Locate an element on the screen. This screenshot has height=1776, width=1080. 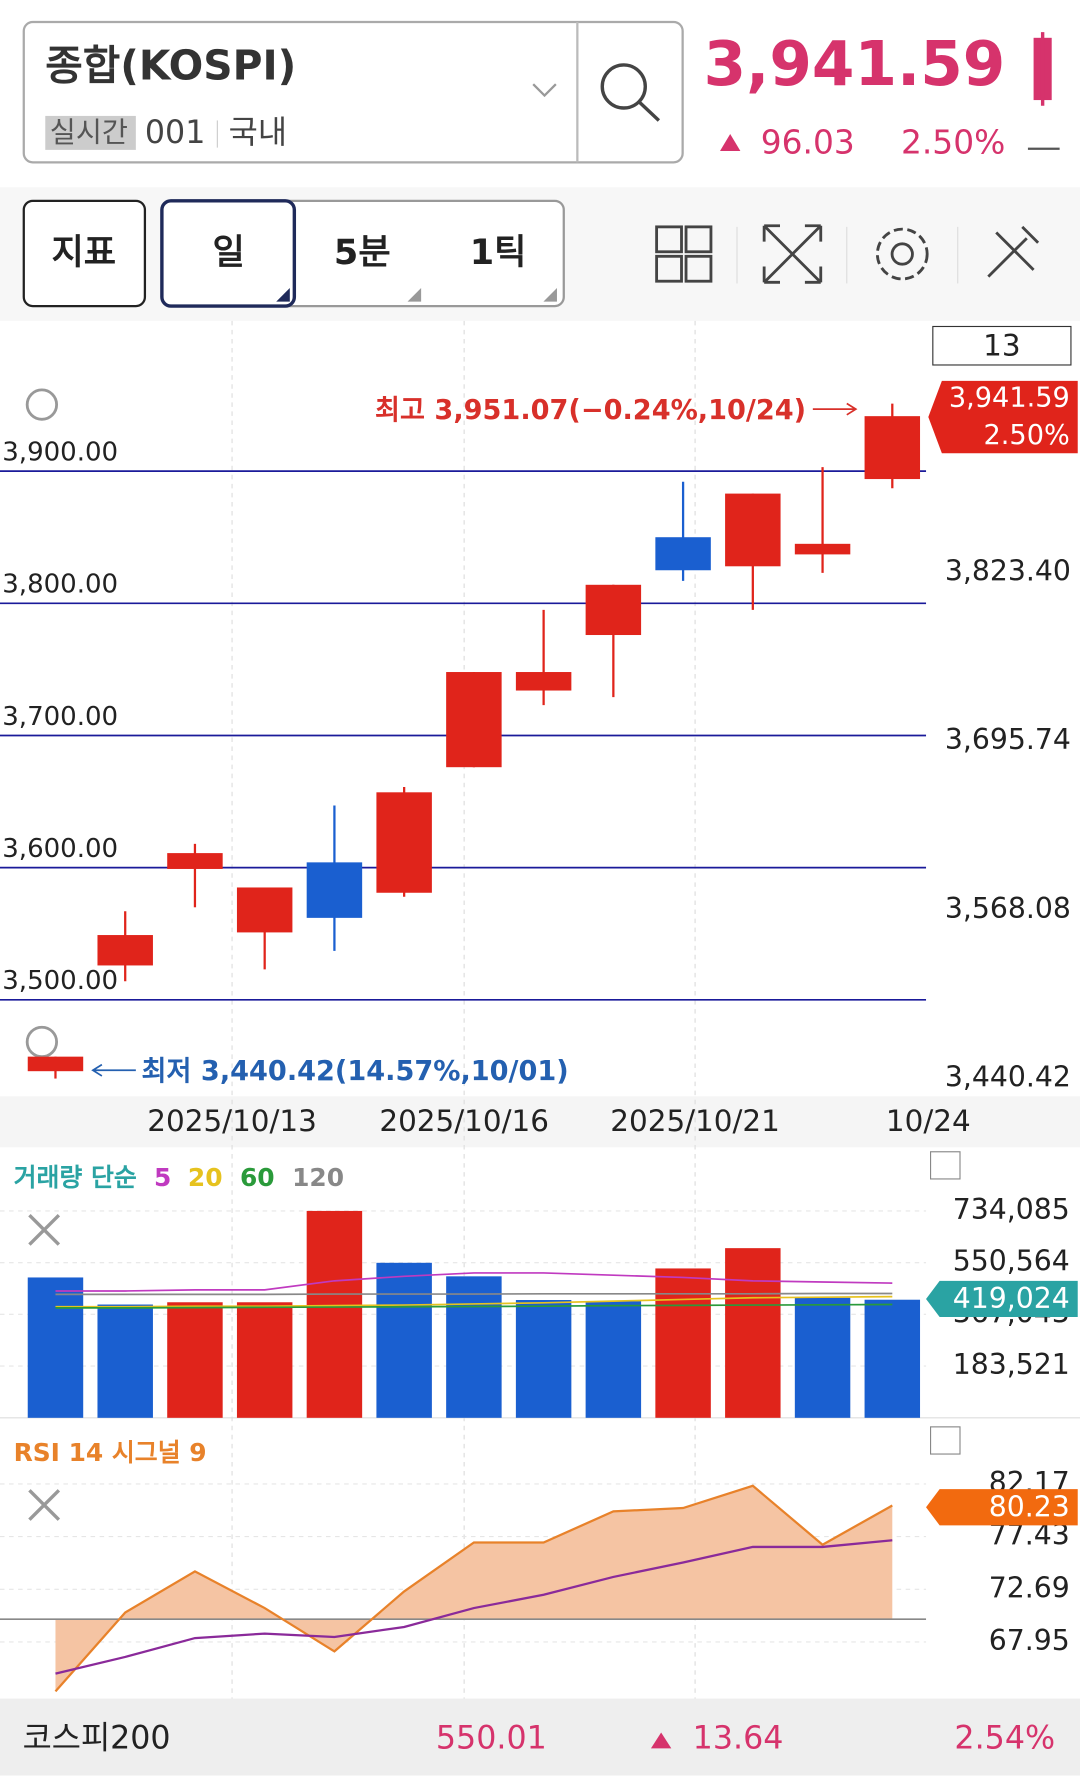
period-selected is located at coordinates (228, 253).